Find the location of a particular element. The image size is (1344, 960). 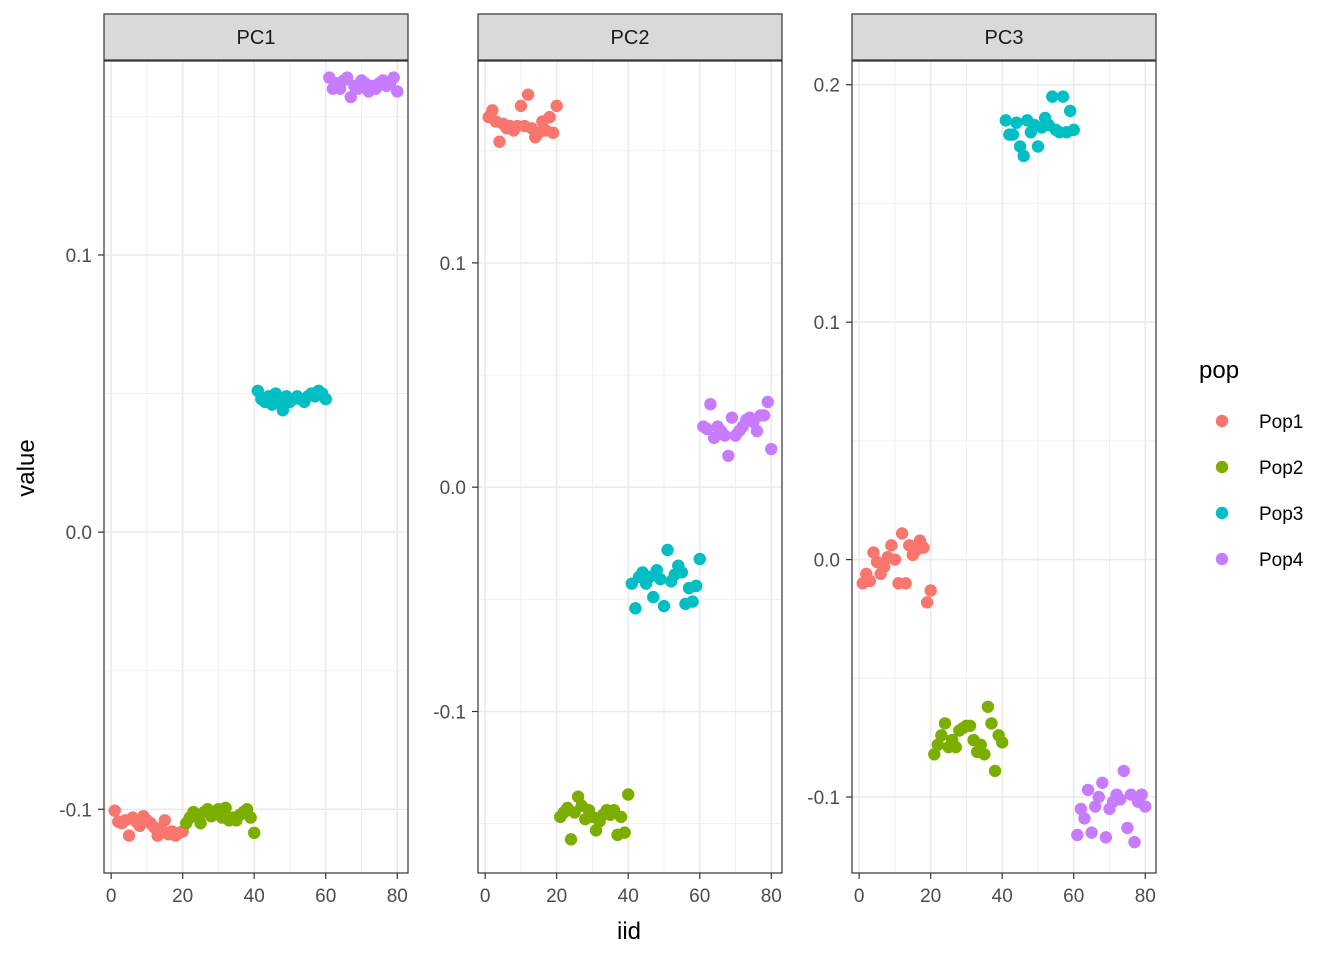

legend-item-pop4: Pop4 is located at coordinates (1259, 560).